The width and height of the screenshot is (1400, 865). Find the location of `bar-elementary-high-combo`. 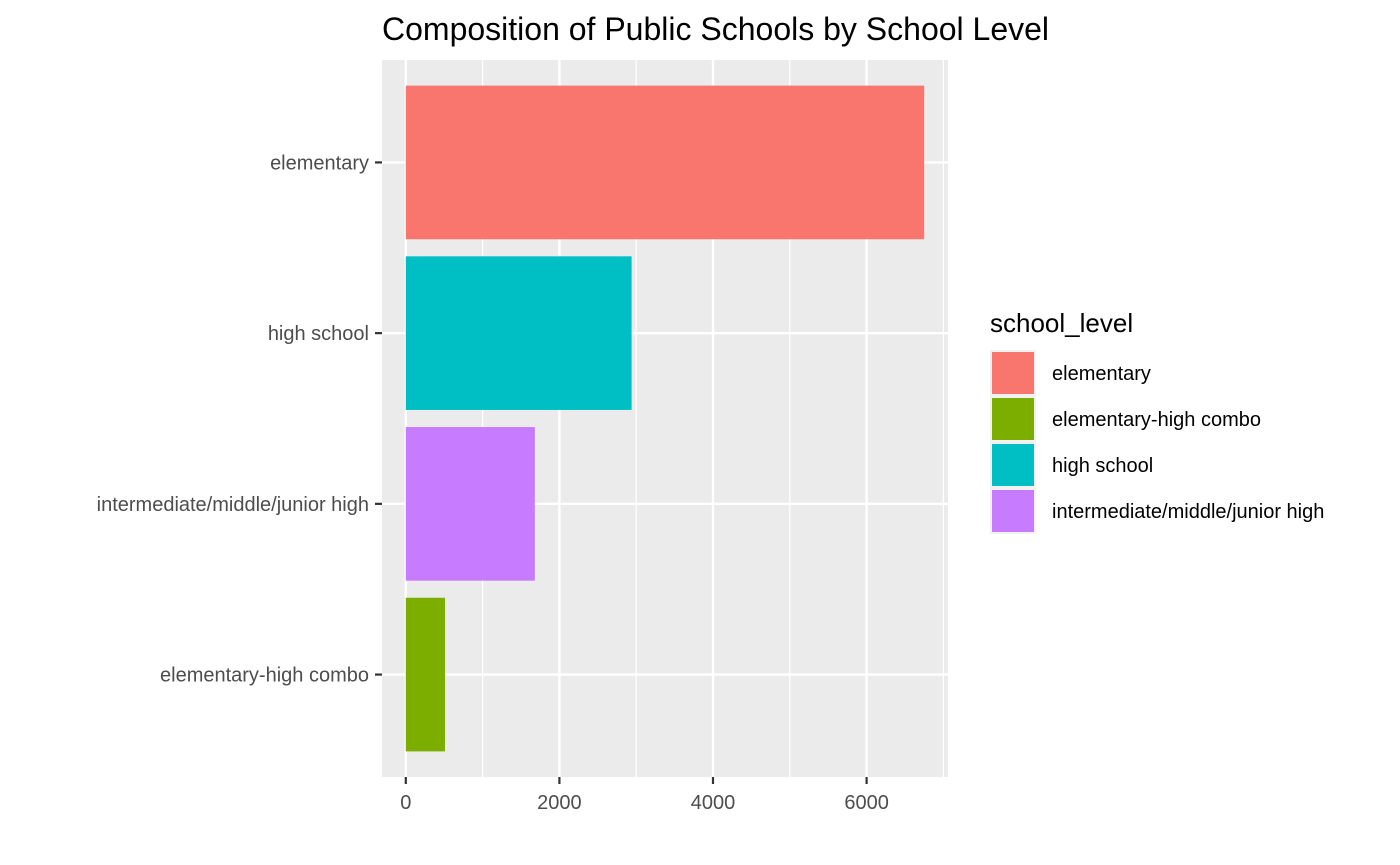

bar-elementary-high-combo is located at coordinates (425, 674).